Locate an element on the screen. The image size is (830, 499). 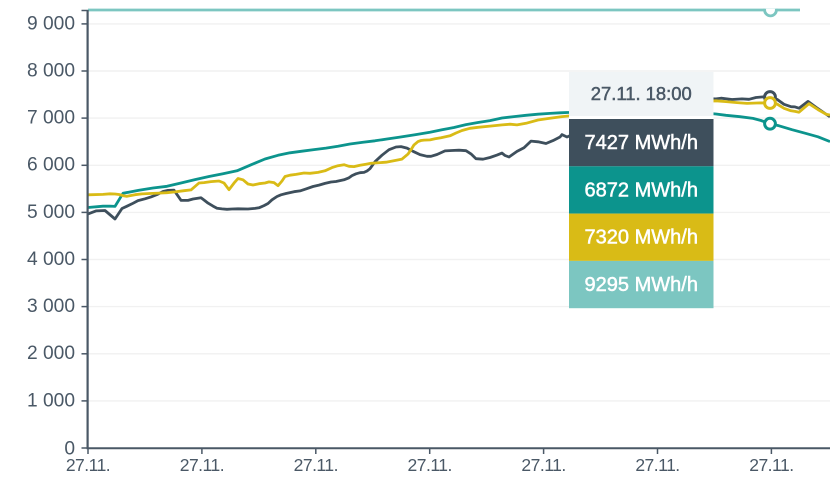
svg-text: 7427 MWh/h is located at coordinates (641, 143).